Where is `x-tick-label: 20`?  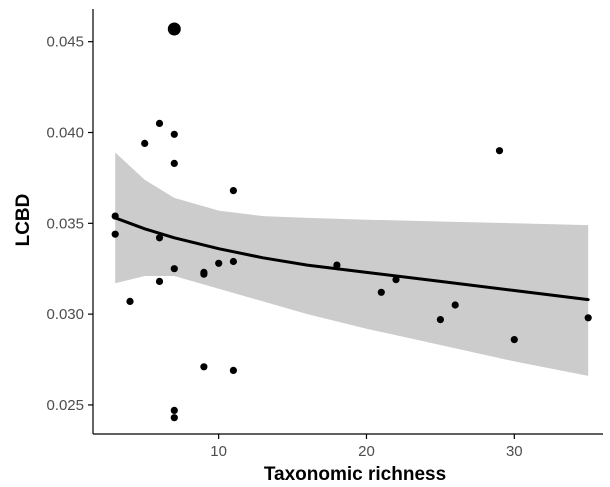
x-tick-label: 20 is located at coordinates (366, 451).